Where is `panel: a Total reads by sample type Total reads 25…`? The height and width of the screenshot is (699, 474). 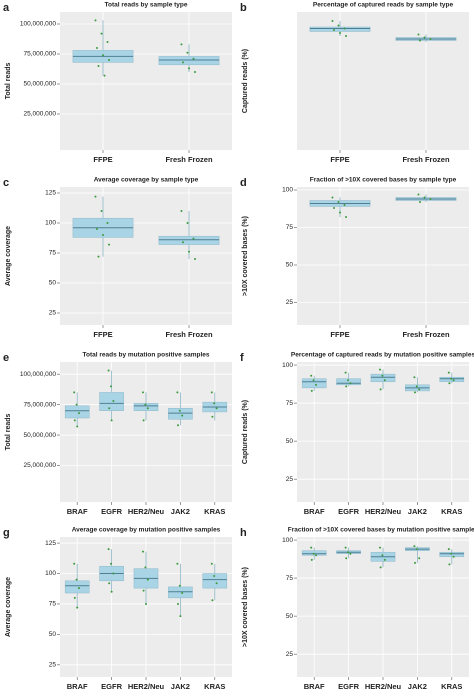 panel: a Total reads by sample type Total reads 25… is located at coordinates (117, 83).